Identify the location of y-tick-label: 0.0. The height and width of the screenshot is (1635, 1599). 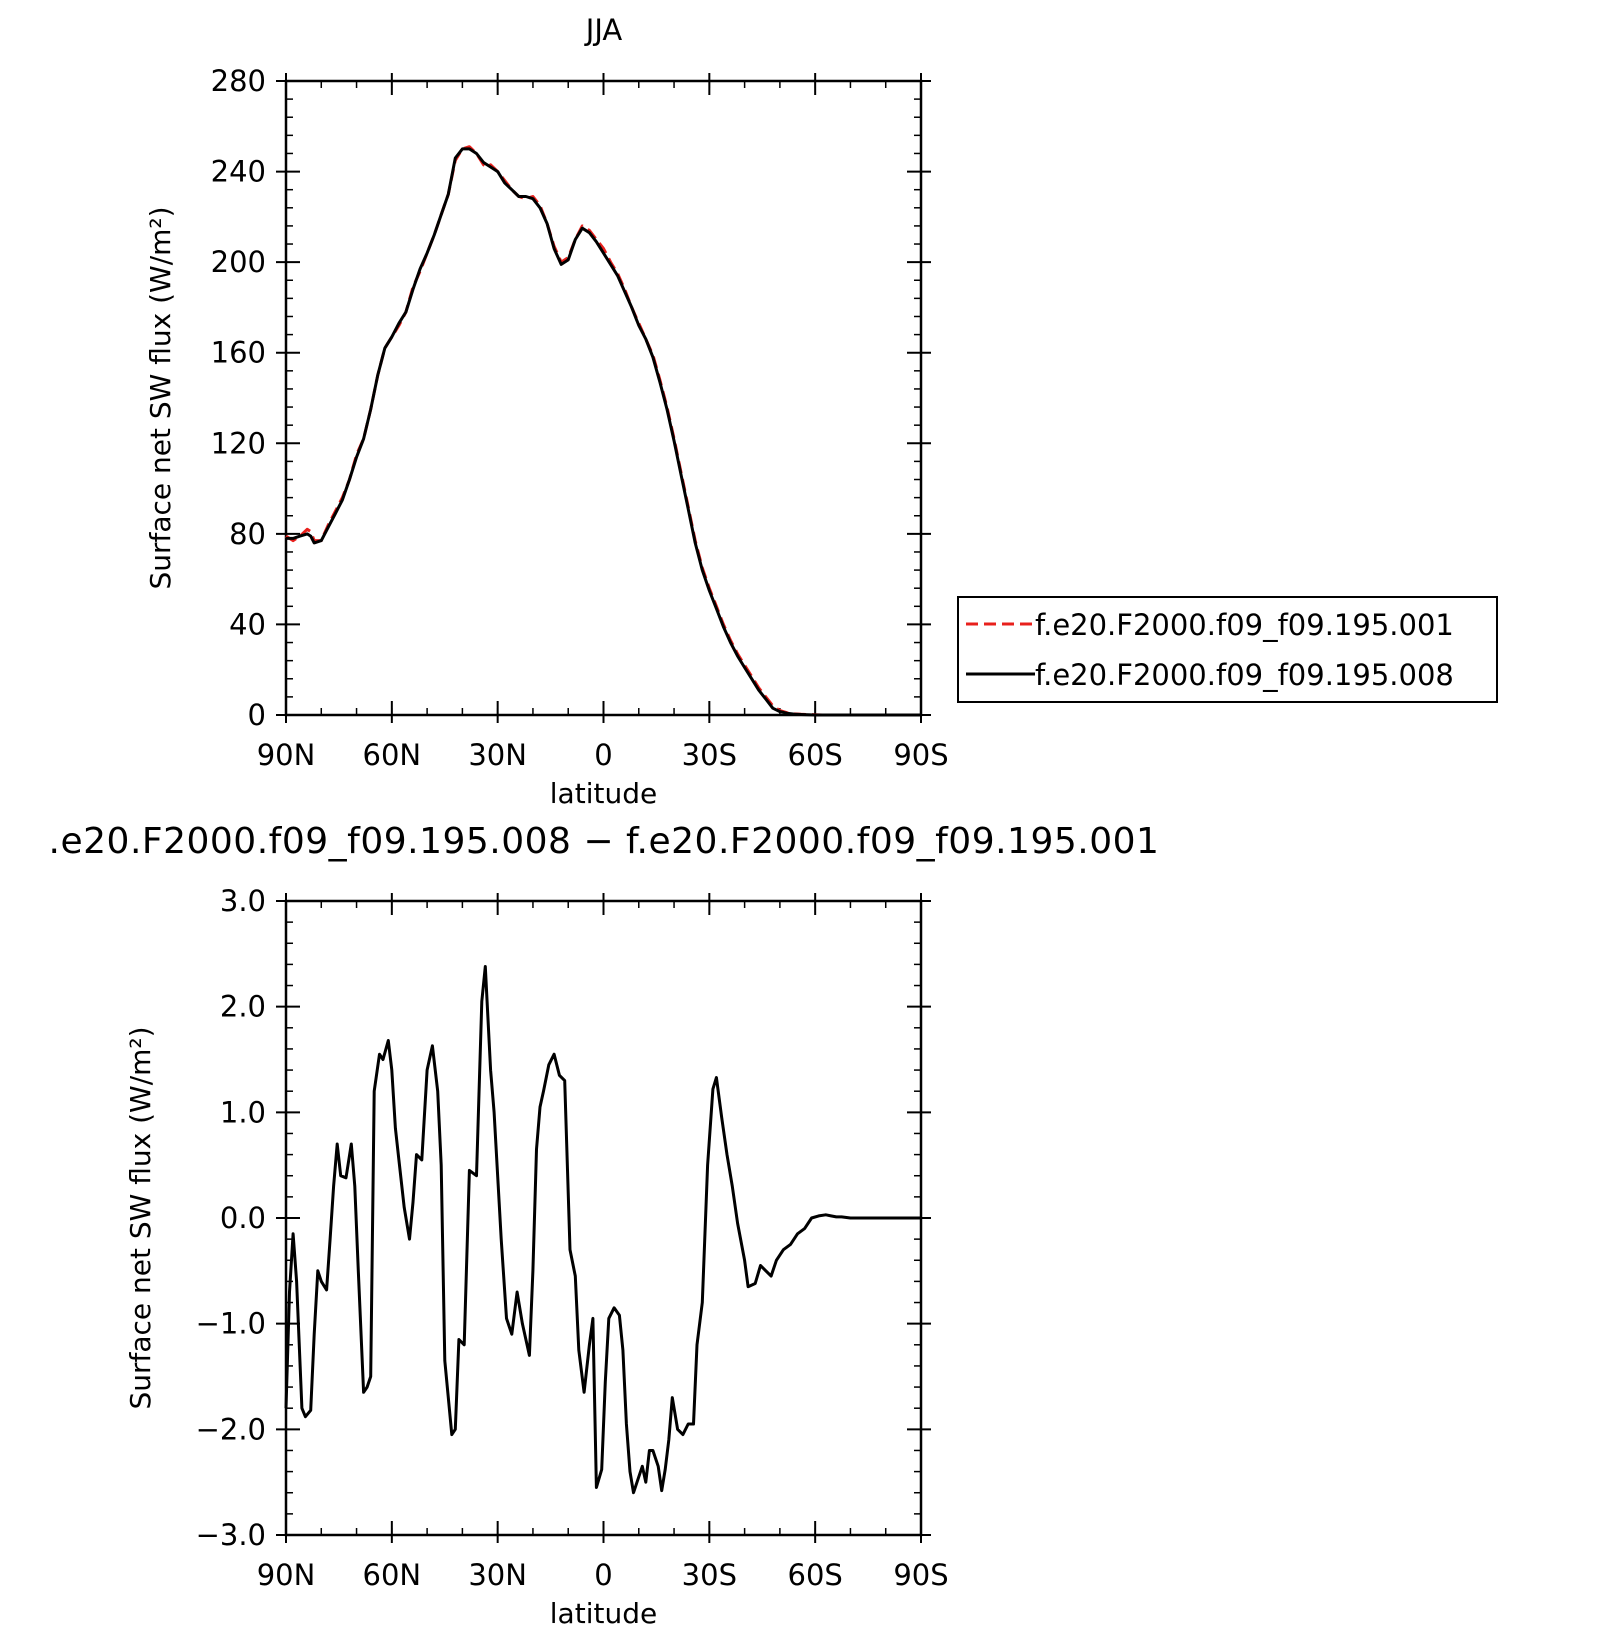
(243, 1218).